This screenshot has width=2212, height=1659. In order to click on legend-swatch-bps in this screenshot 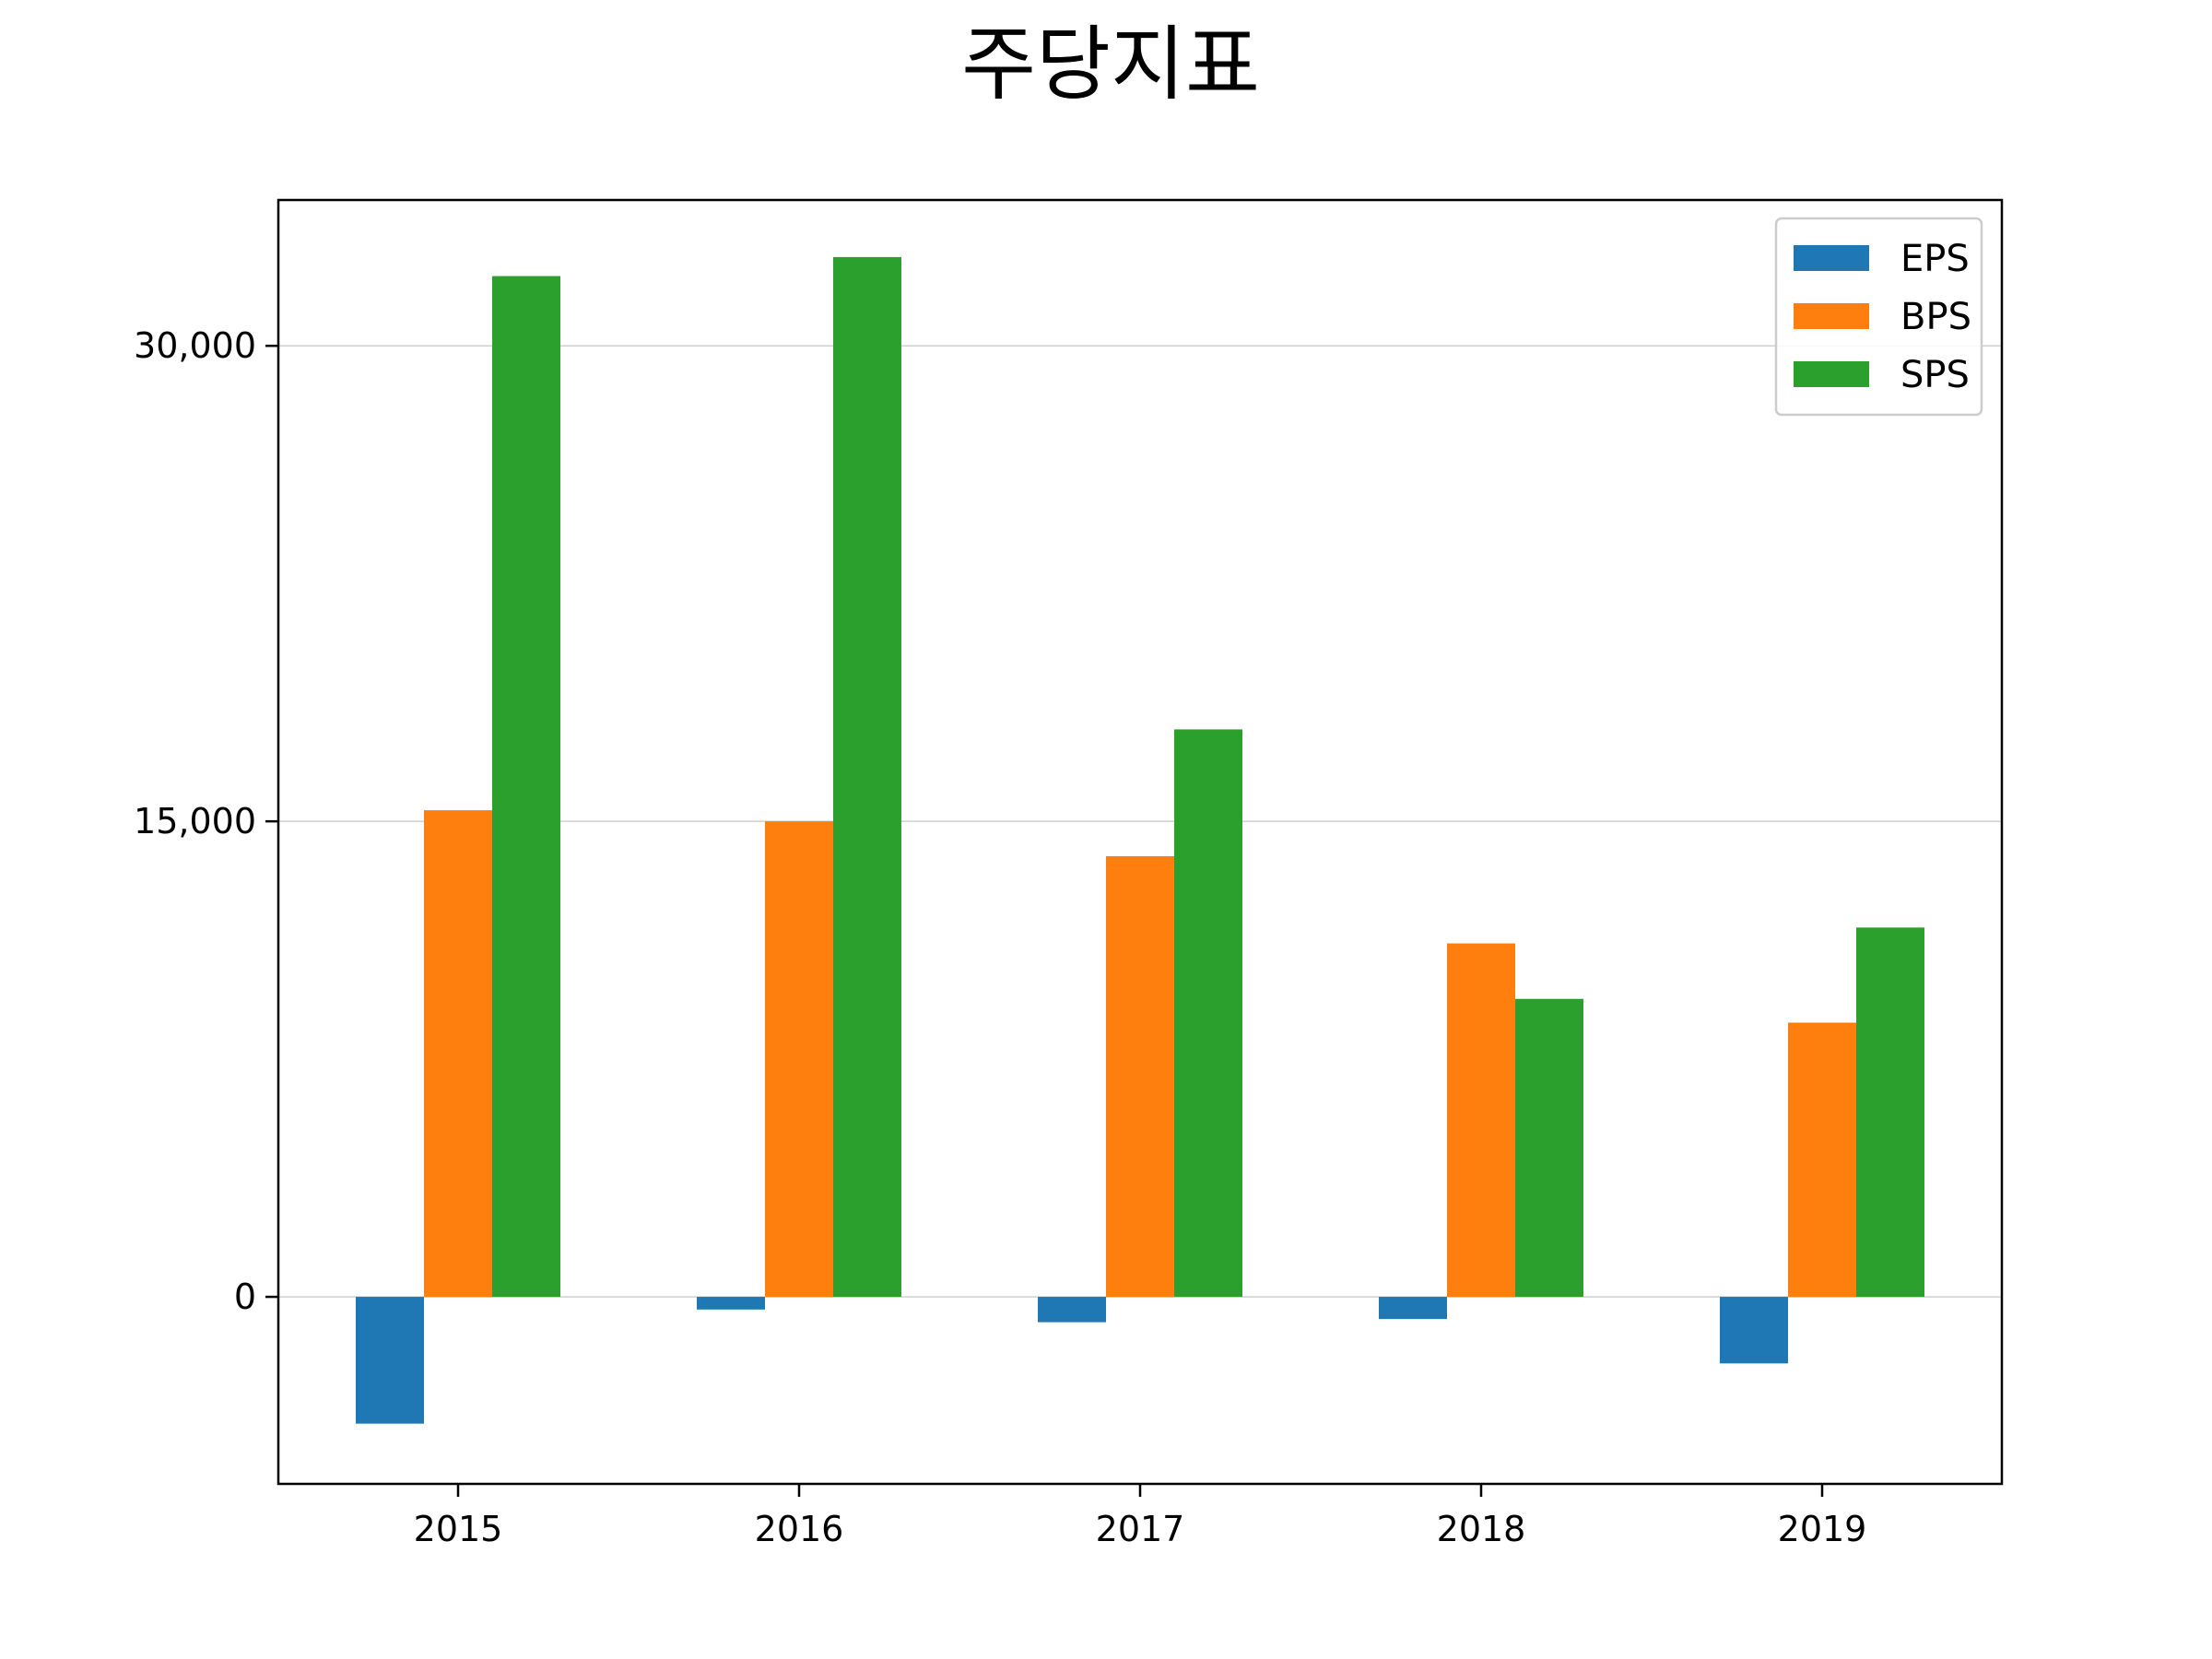, I will do `click(1831, 316)`.